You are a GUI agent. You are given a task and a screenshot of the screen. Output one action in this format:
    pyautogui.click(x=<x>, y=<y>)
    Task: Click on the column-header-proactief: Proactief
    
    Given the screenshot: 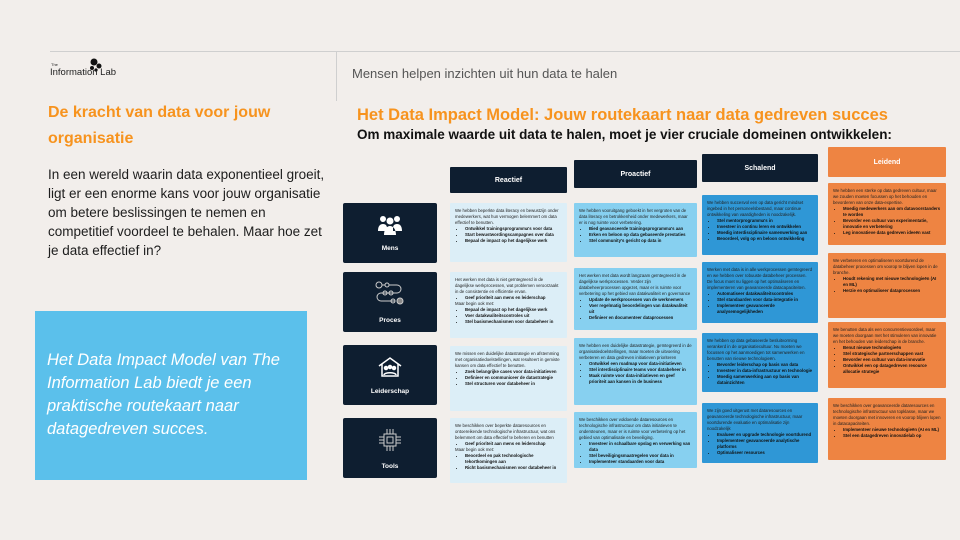 What is the action you would take?
    pyautogui.click(x=635, y=174)
    